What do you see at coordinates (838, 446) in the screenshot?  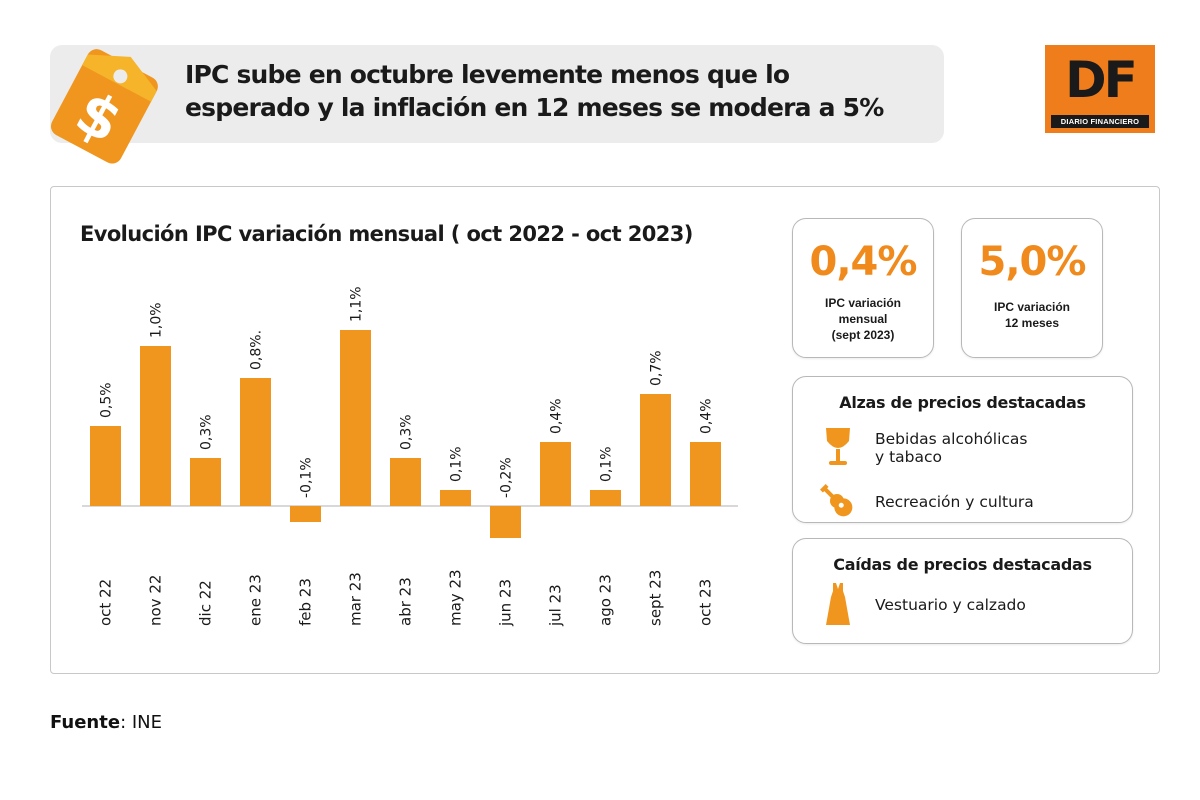 I see `wine-glass-icon` at bounding box center [838, 446].